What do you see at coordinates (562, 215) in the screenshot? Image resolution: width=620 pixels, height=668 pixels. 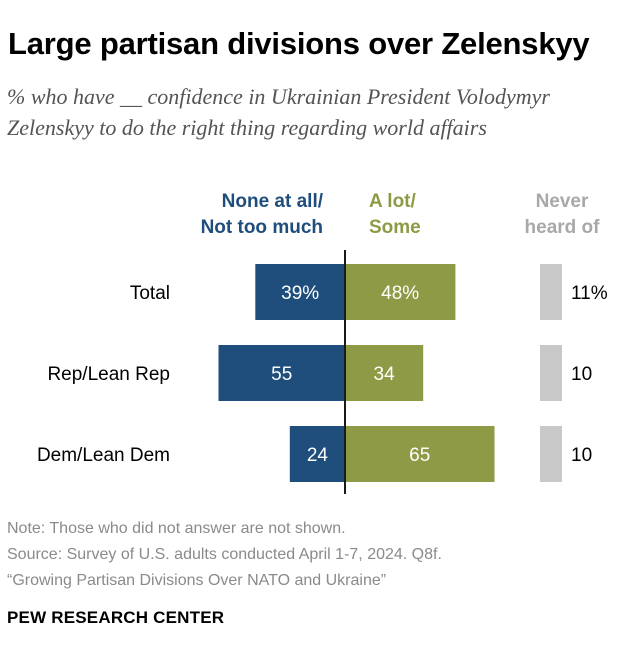 I see `legend-never-heard-of: Never heard of` at bounding box center [562, 215].